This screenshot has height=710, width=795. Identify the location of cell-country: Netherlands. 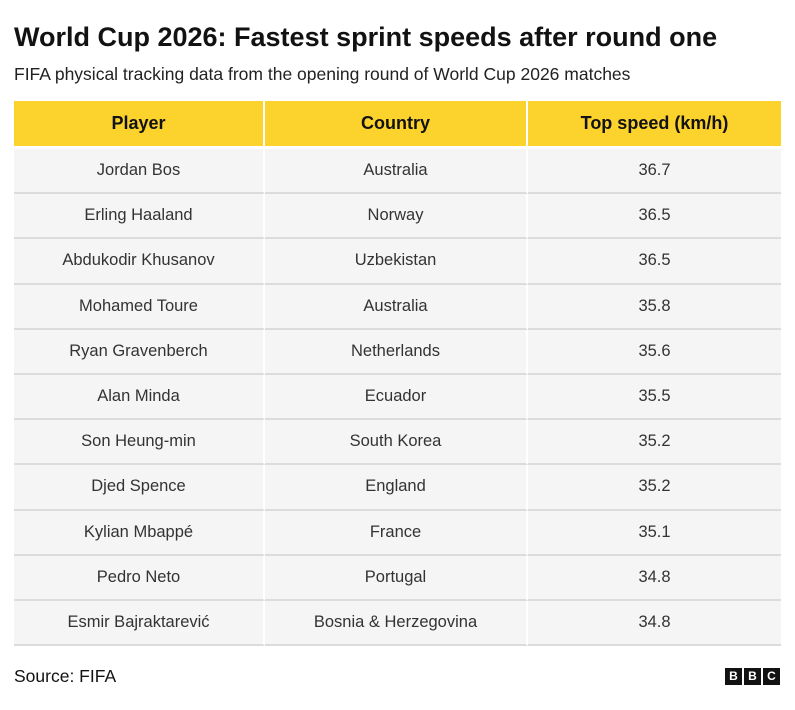
(396, 352).